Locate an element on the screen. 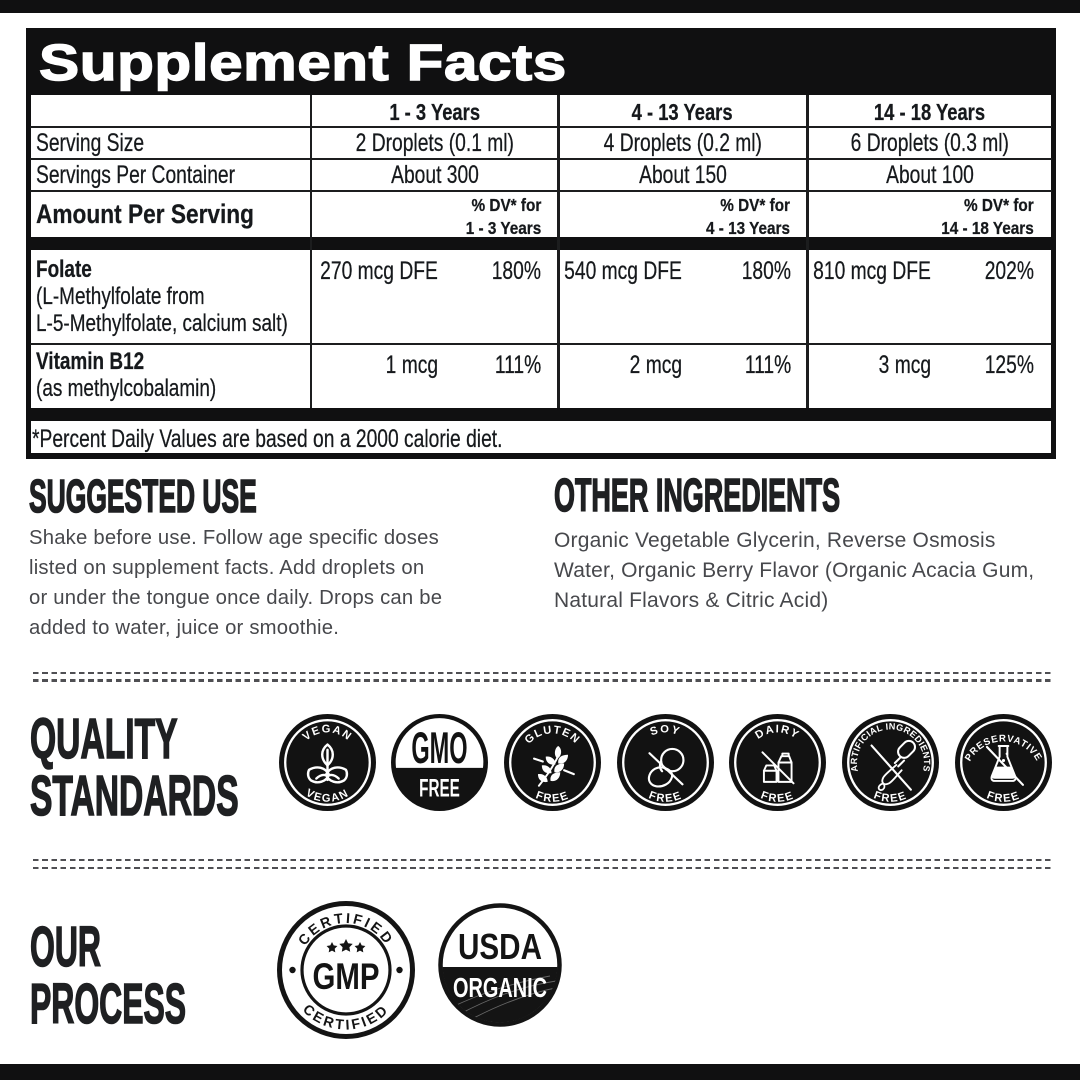 This screenshot has width=1080, height=1080. svg-text: FREE is located at coordinates (439, 788).